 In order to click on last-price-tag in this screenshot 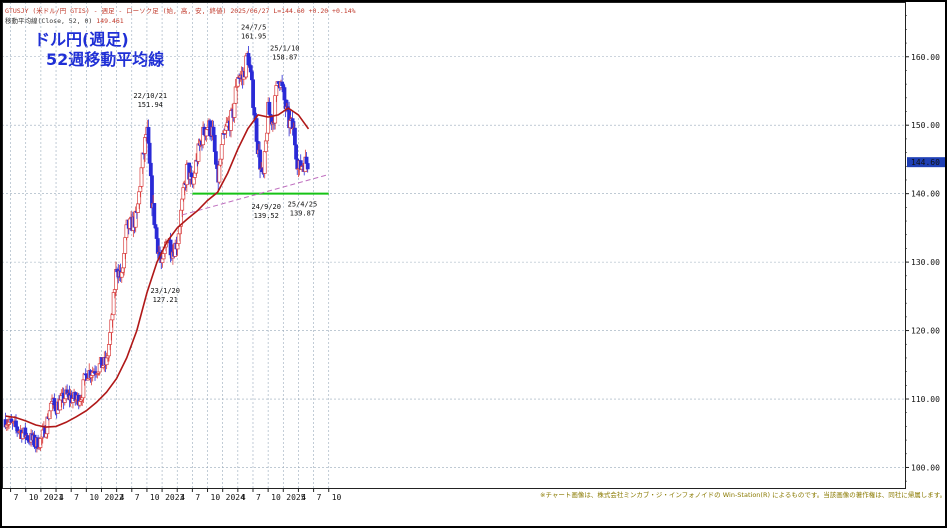, I will do `click(926, 162)`.